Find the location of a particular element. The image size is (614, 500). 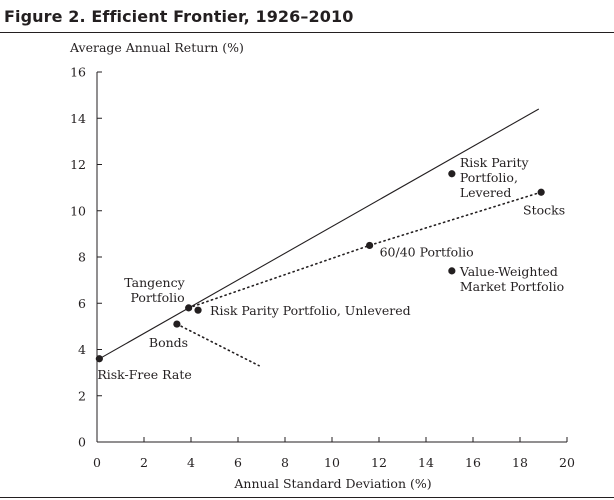

x-tick-label: 2 is located at coordinates (144, 462).